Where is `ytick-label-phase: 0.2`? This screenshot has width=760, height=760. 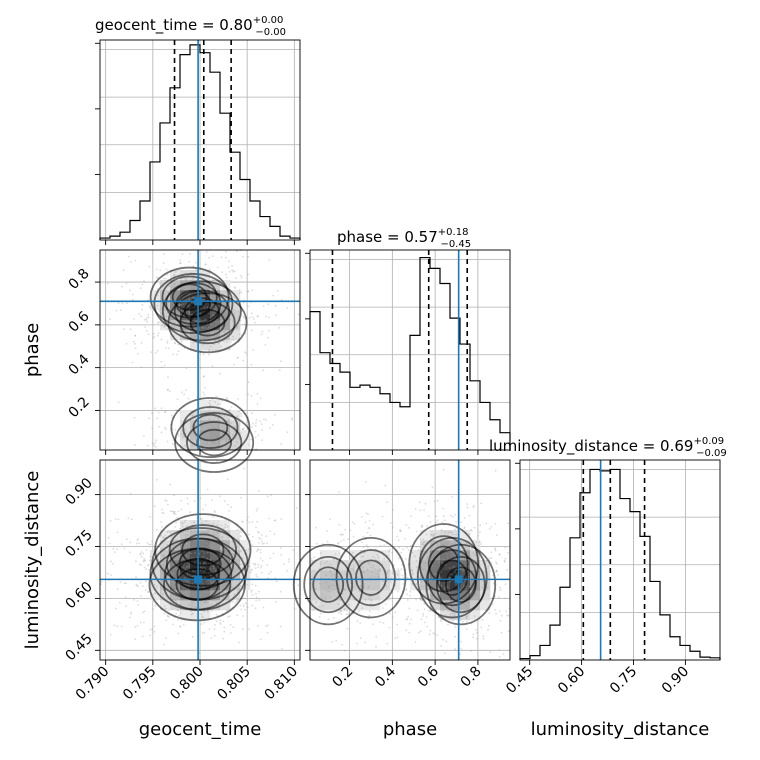
ytick-label-phase: 0.2 is located at coordinates (79, 407).